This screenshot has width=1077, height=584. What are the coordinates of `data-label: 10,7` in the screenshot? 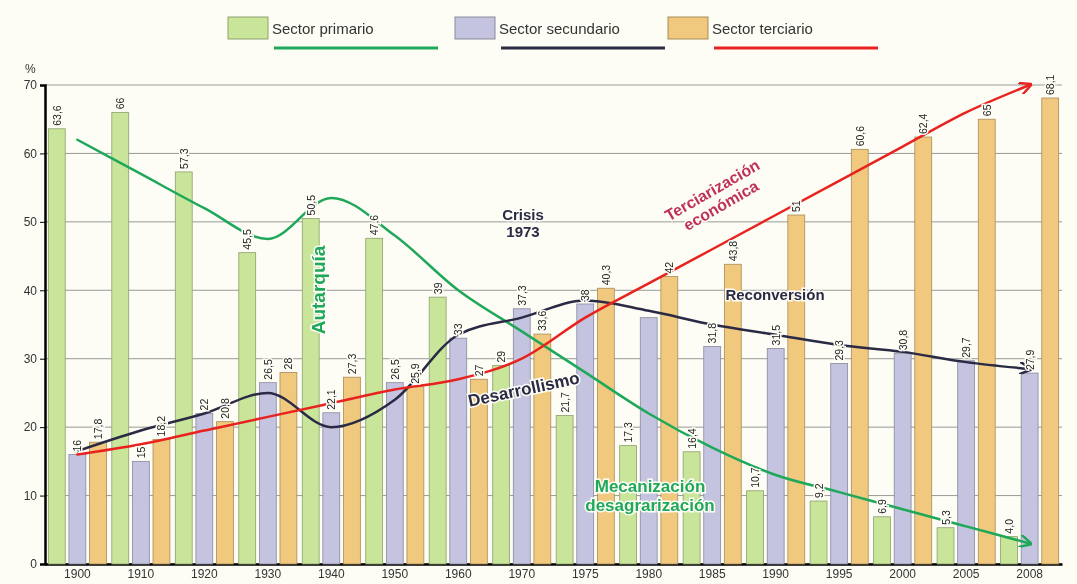 It's located at (755, 477).